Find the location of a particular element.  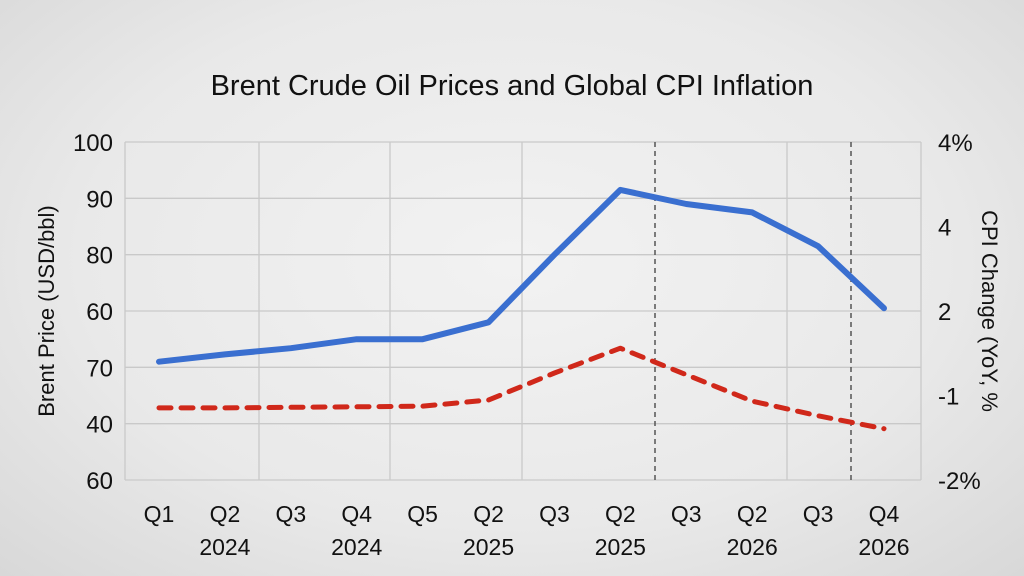

y2-tick-label: 4 is located at coordinates (944, 228).